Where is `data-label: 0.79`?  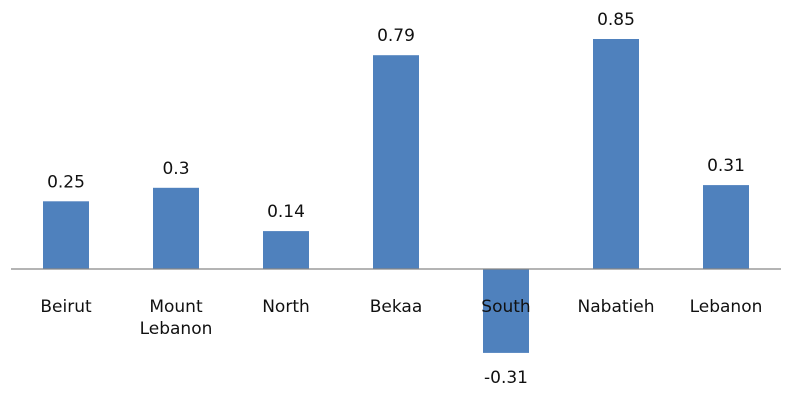 data-label: 0.79 is located at coordinates (396, 36).